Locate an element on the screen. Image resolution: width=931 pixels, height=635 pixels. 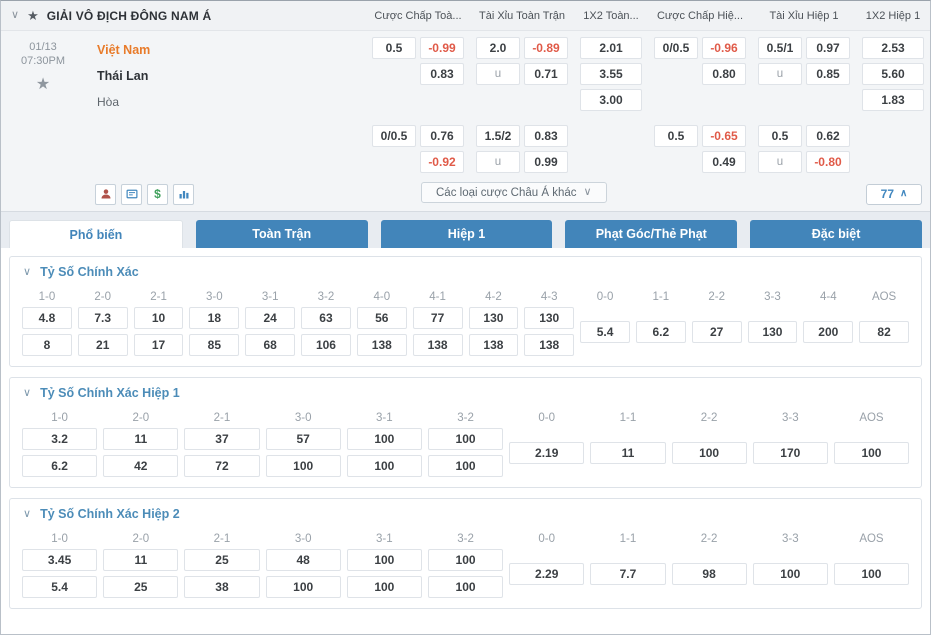
odds-cell: 21 is located at coordinates (102, 345).